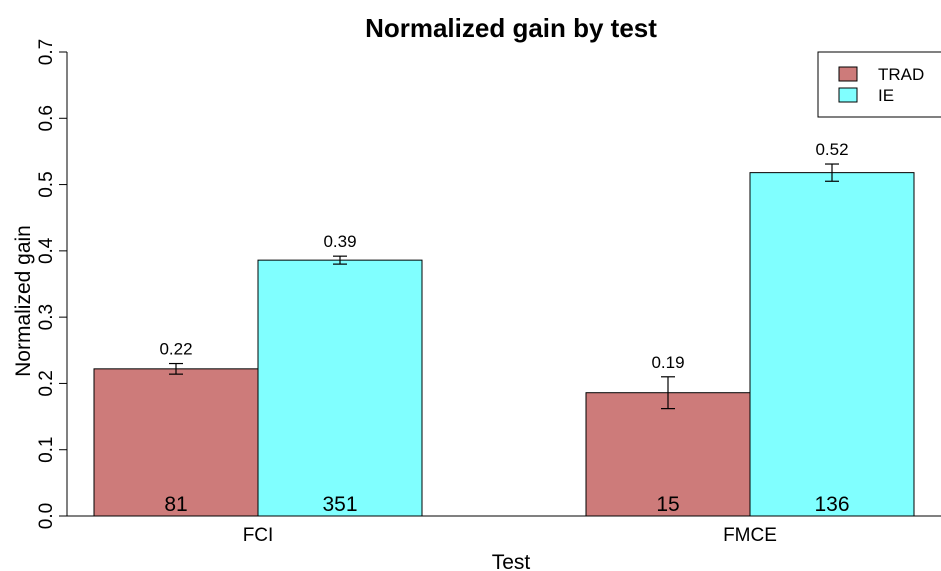 This screenshot has height=571, width=941. What do you see at coordinates (46, 383) in the screenshot?
I see `y-tick-label: 0.2` at bounding box center [46, 383].